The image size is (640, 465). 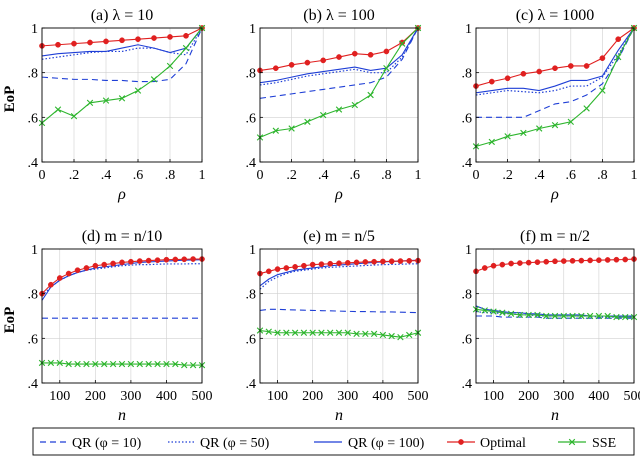 What do you see at coordinates (555, 15) in the screenshot?
I see `chart-title: (c) λ = 1000` at bounding box center [555, 15].